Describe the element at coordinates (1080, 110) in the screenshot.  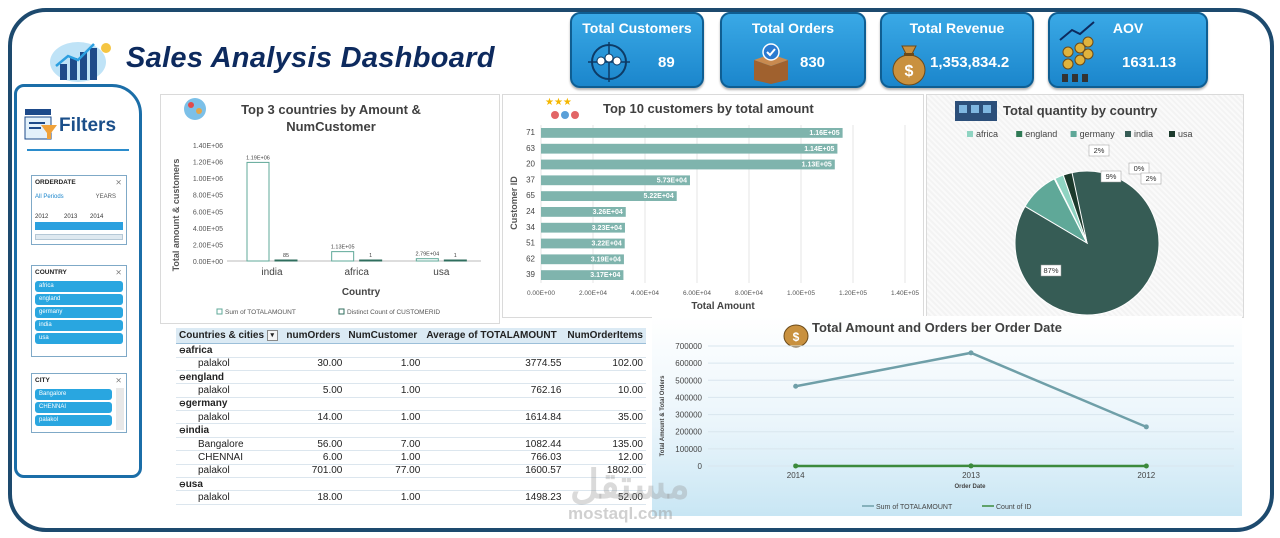
I see `chart-title: Total quantity by country` at that location.